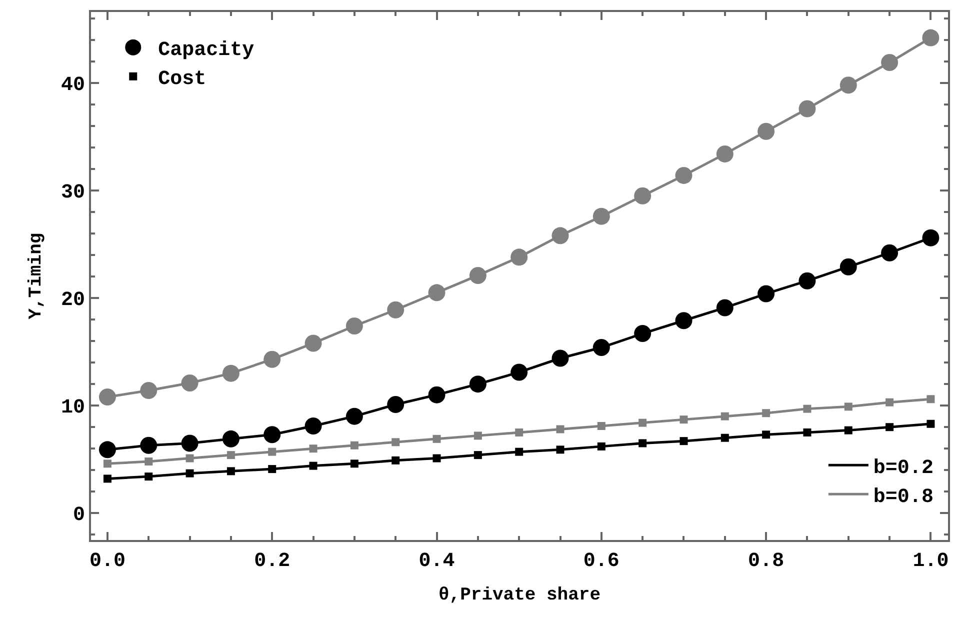 The width and height of the screenshot is (960, 624). What do you see at coordinates (72, 85) in the screenshot?
I see `y-tick-label: 40` at bounding box center [72, 85].